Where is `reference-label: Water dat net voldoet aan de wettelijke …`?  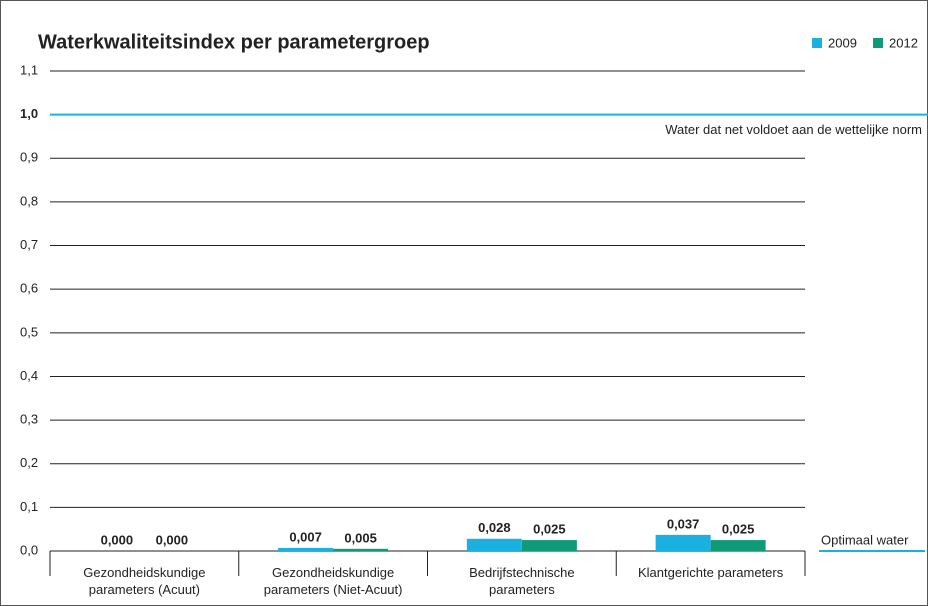 reference-label: Water dat net voldoet aan de wettelijke … is located at coordinates (793, 129).